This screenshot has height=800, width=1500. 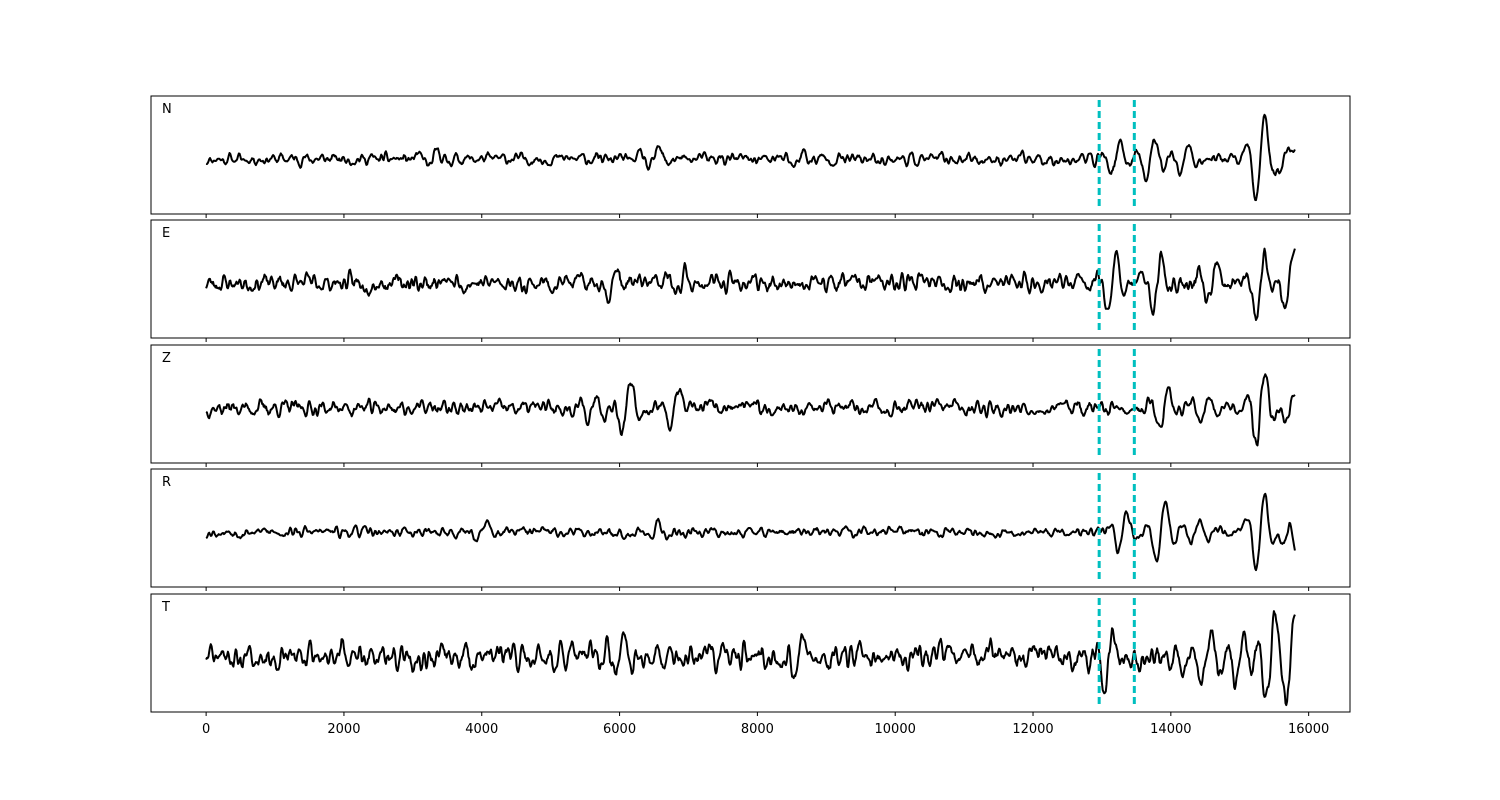 I want to click on x-tick-label: 4000, so click(x=481, y=729).